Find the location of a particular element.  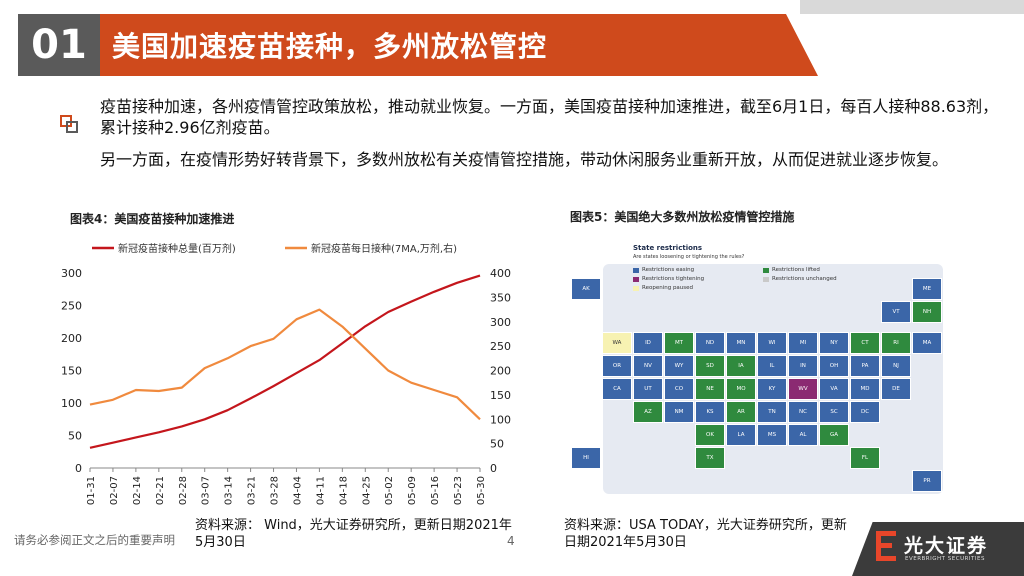

header-banner: 01 美国加速疫苗接种，多州放松管控 is located at coordinates (512, 38).